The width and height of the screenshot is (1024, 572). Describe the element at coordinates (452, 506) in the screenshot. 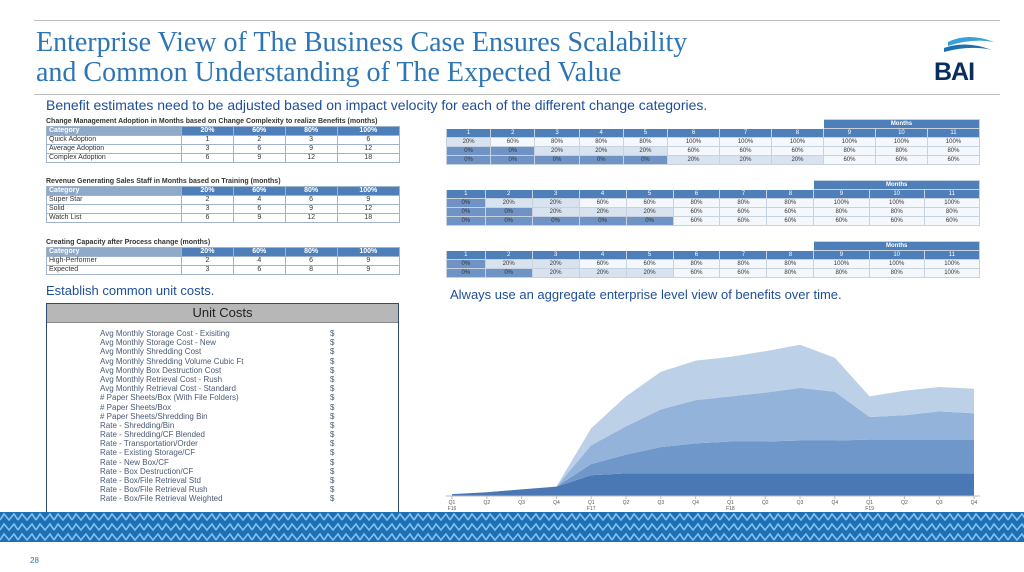

I see `x-tick-label: Q1 F16` at that location.